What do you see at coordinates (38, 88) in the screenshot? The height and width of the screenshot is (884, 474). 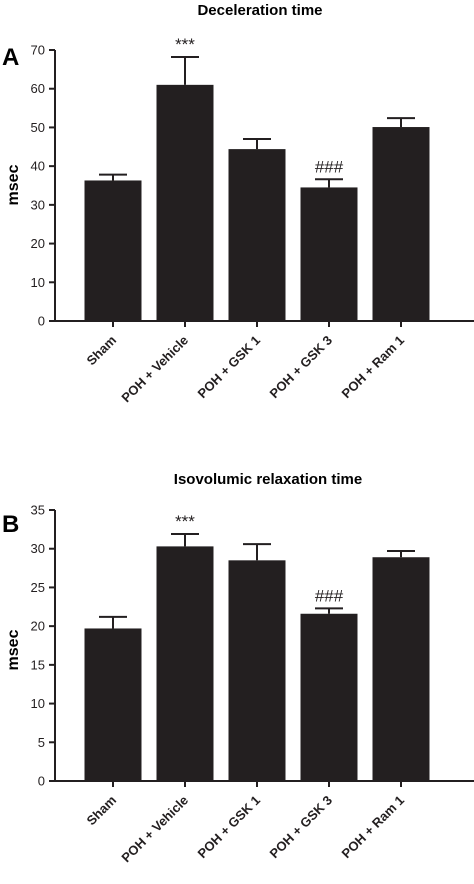 I see `y-tick-label-a-6: 60` at bounding box center [38, 88].